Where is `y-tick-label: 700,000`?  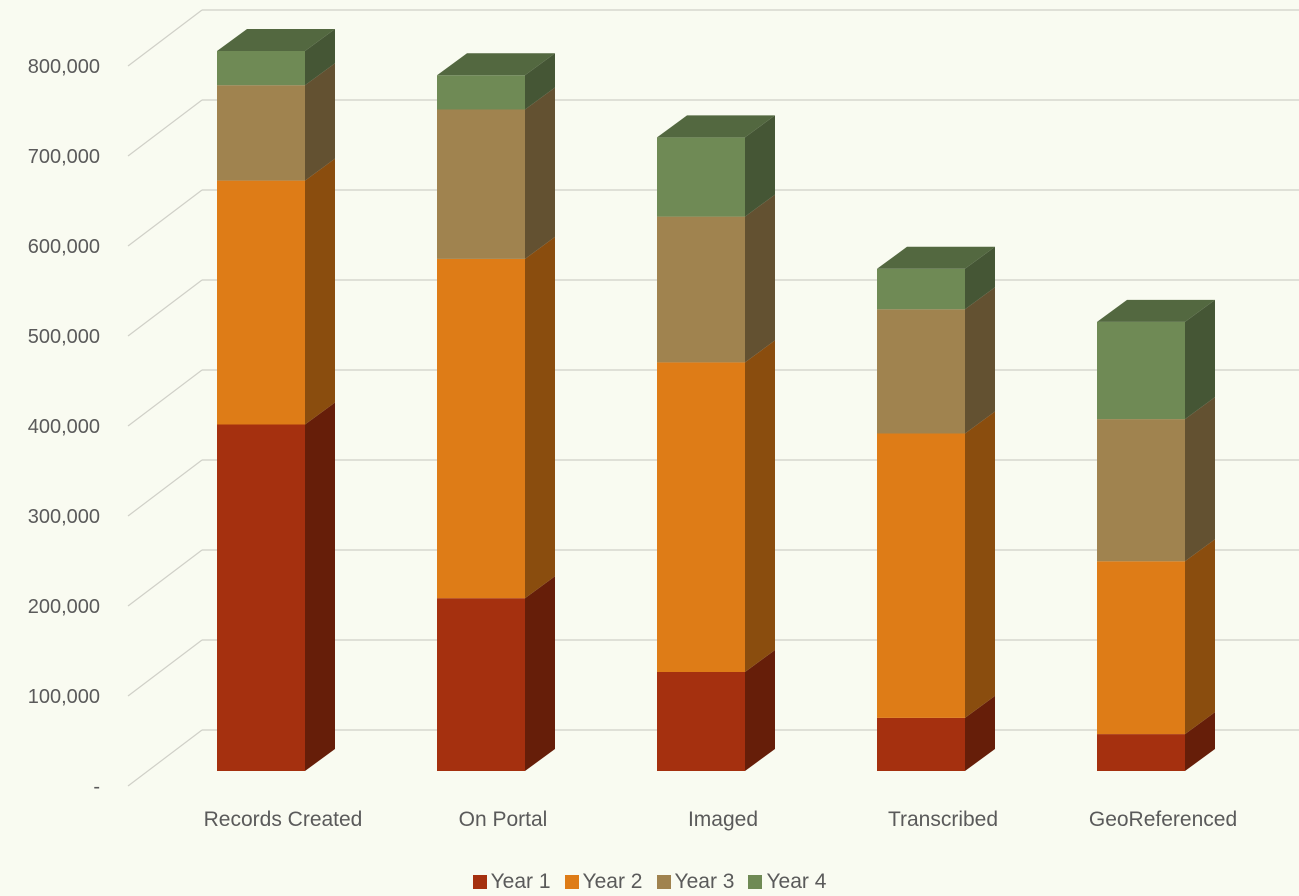 y-tick-label: 700,000 is located at coordinates (64, 157).